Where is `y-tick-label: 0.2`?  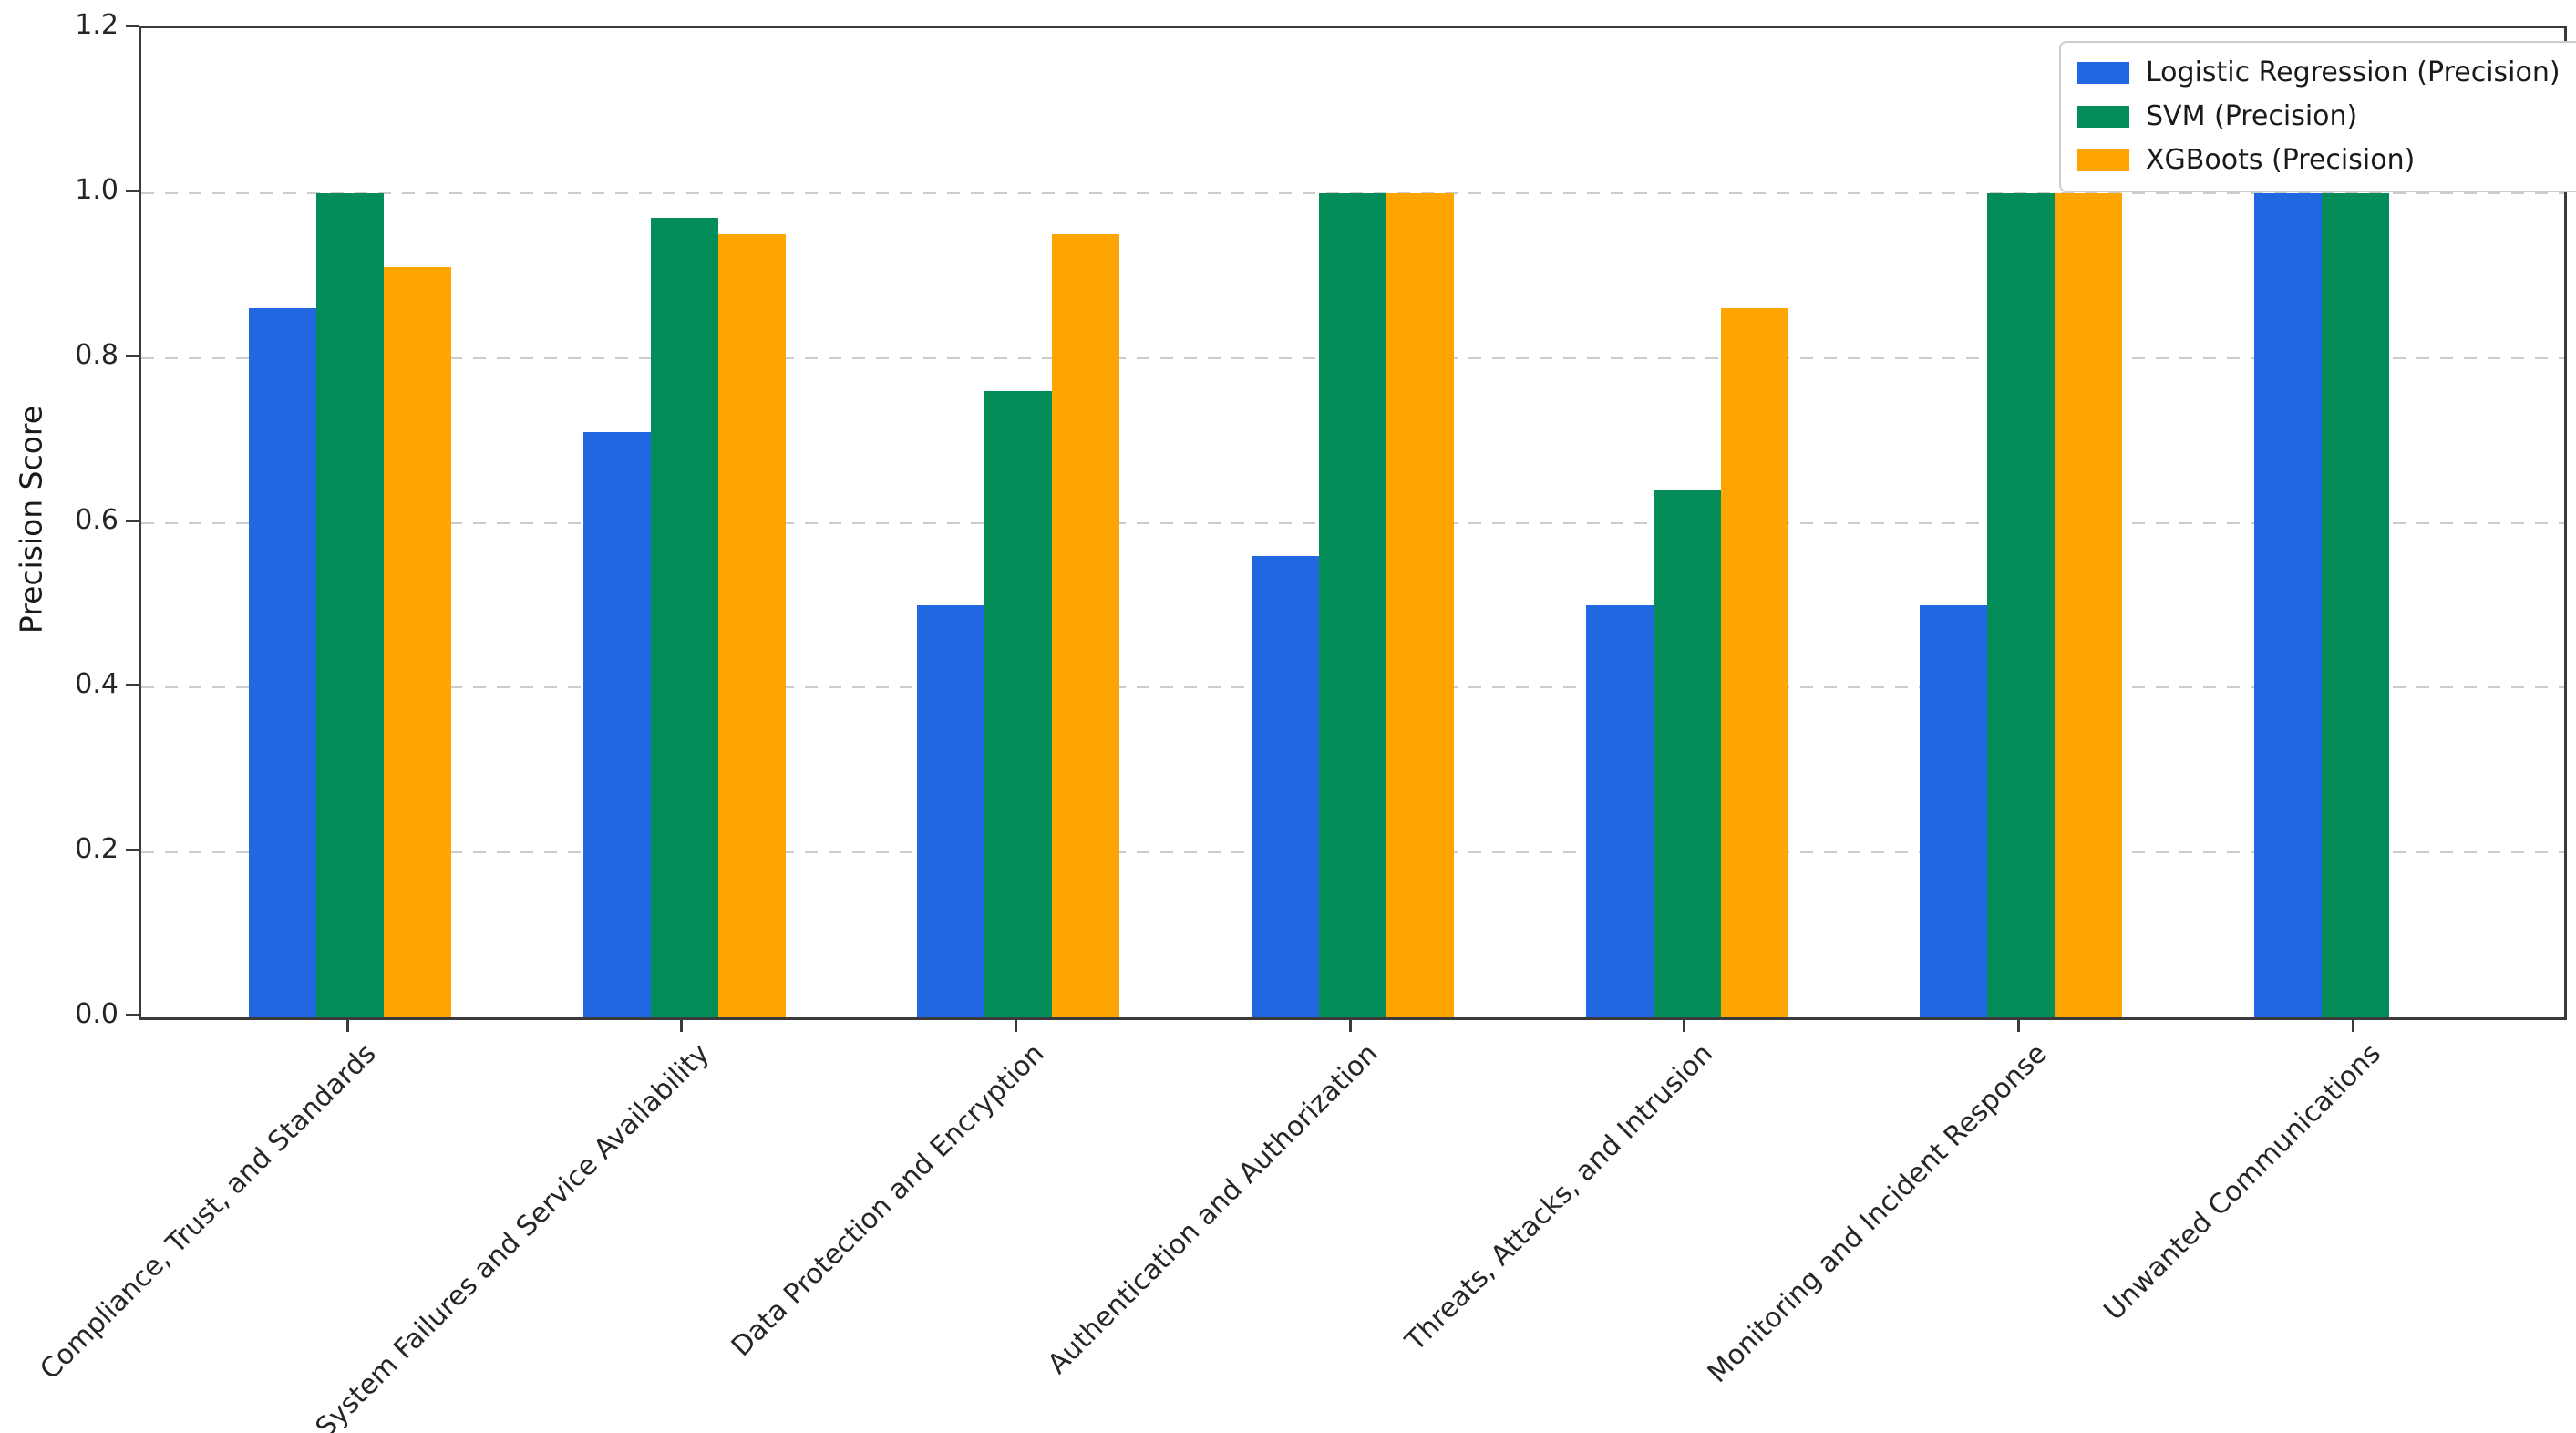 y-tick-label: 0.2 is located at coordinates (96, 849).